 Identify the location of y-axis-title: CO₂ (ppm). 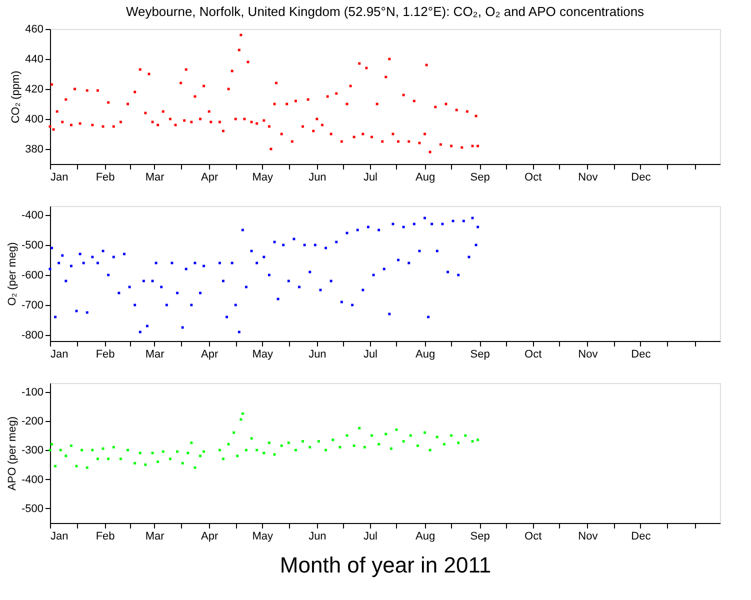
(16, 97).